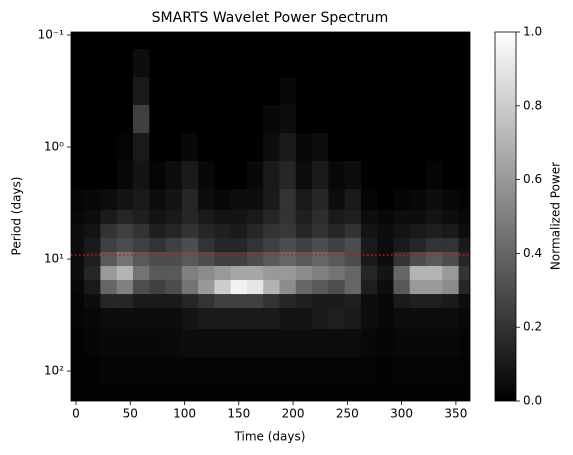 This screenshot has height=455, width=573. I want to click on colorbar-label: Normalized Power, so click(556, 216).